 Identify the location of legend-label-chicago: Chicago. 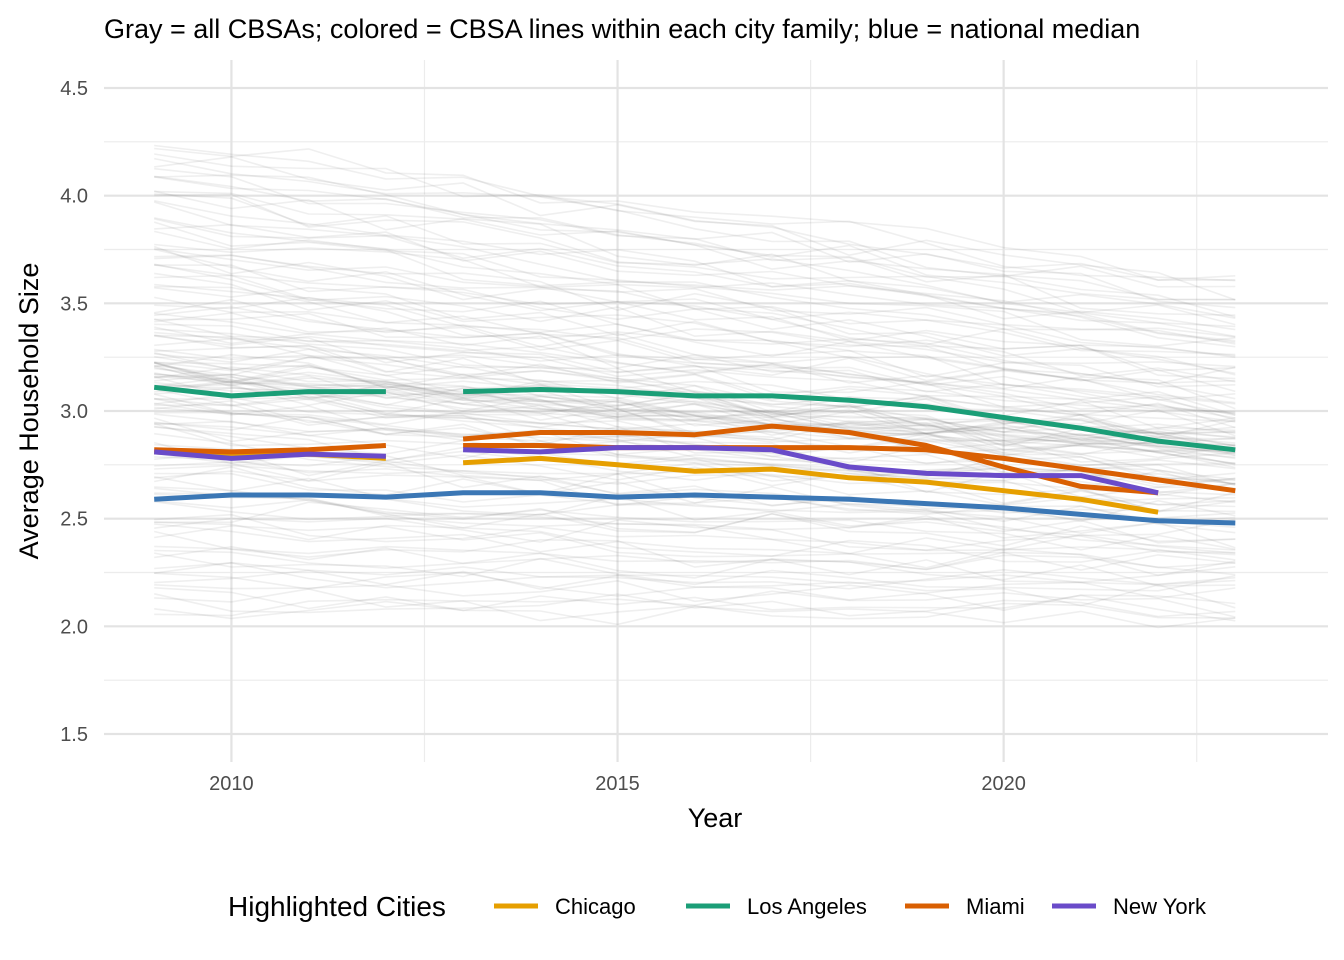
(595, 906).